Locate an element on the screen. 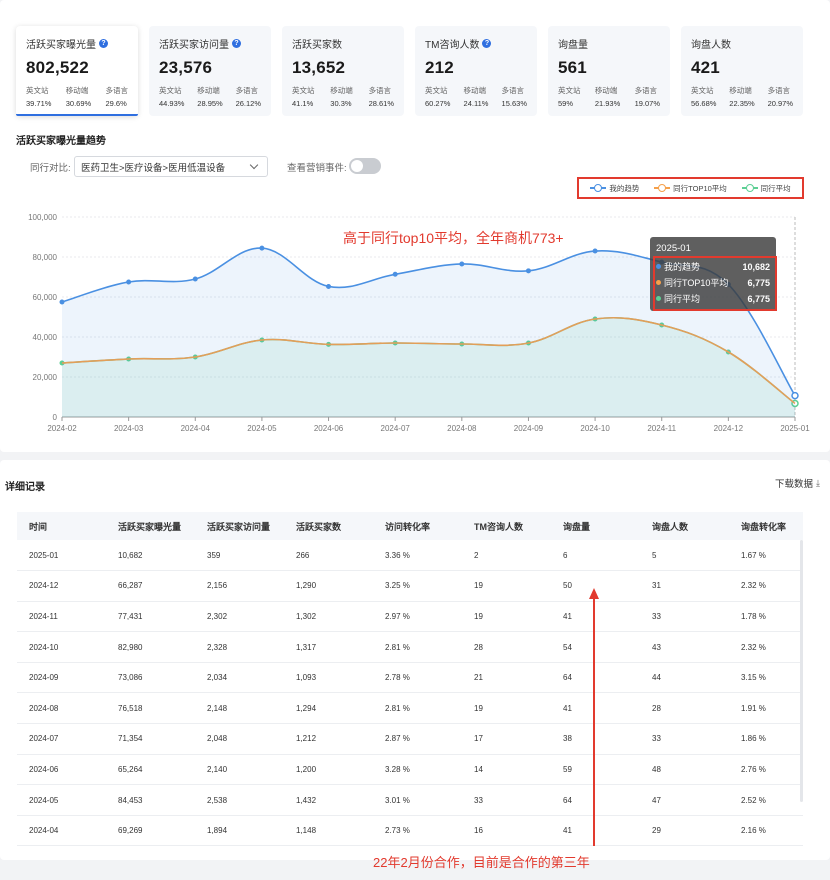  table-cell: 48 is located at coordinates (684, 770).